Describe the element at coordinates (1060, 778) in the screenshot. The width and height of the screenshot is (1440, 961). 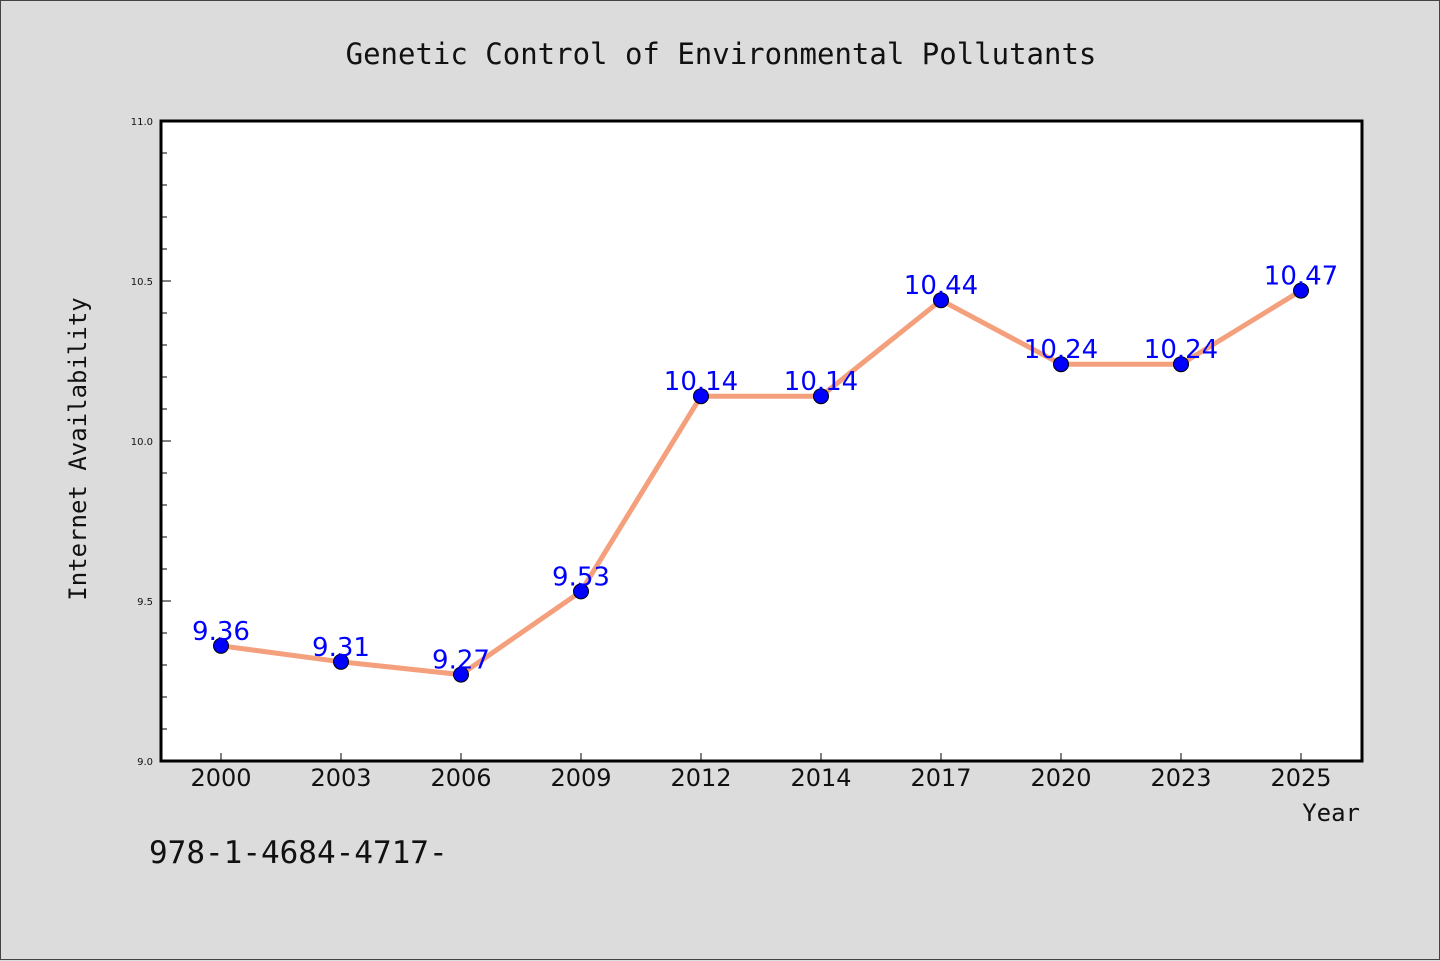
I see `x-tick-label: 2020` at that location.